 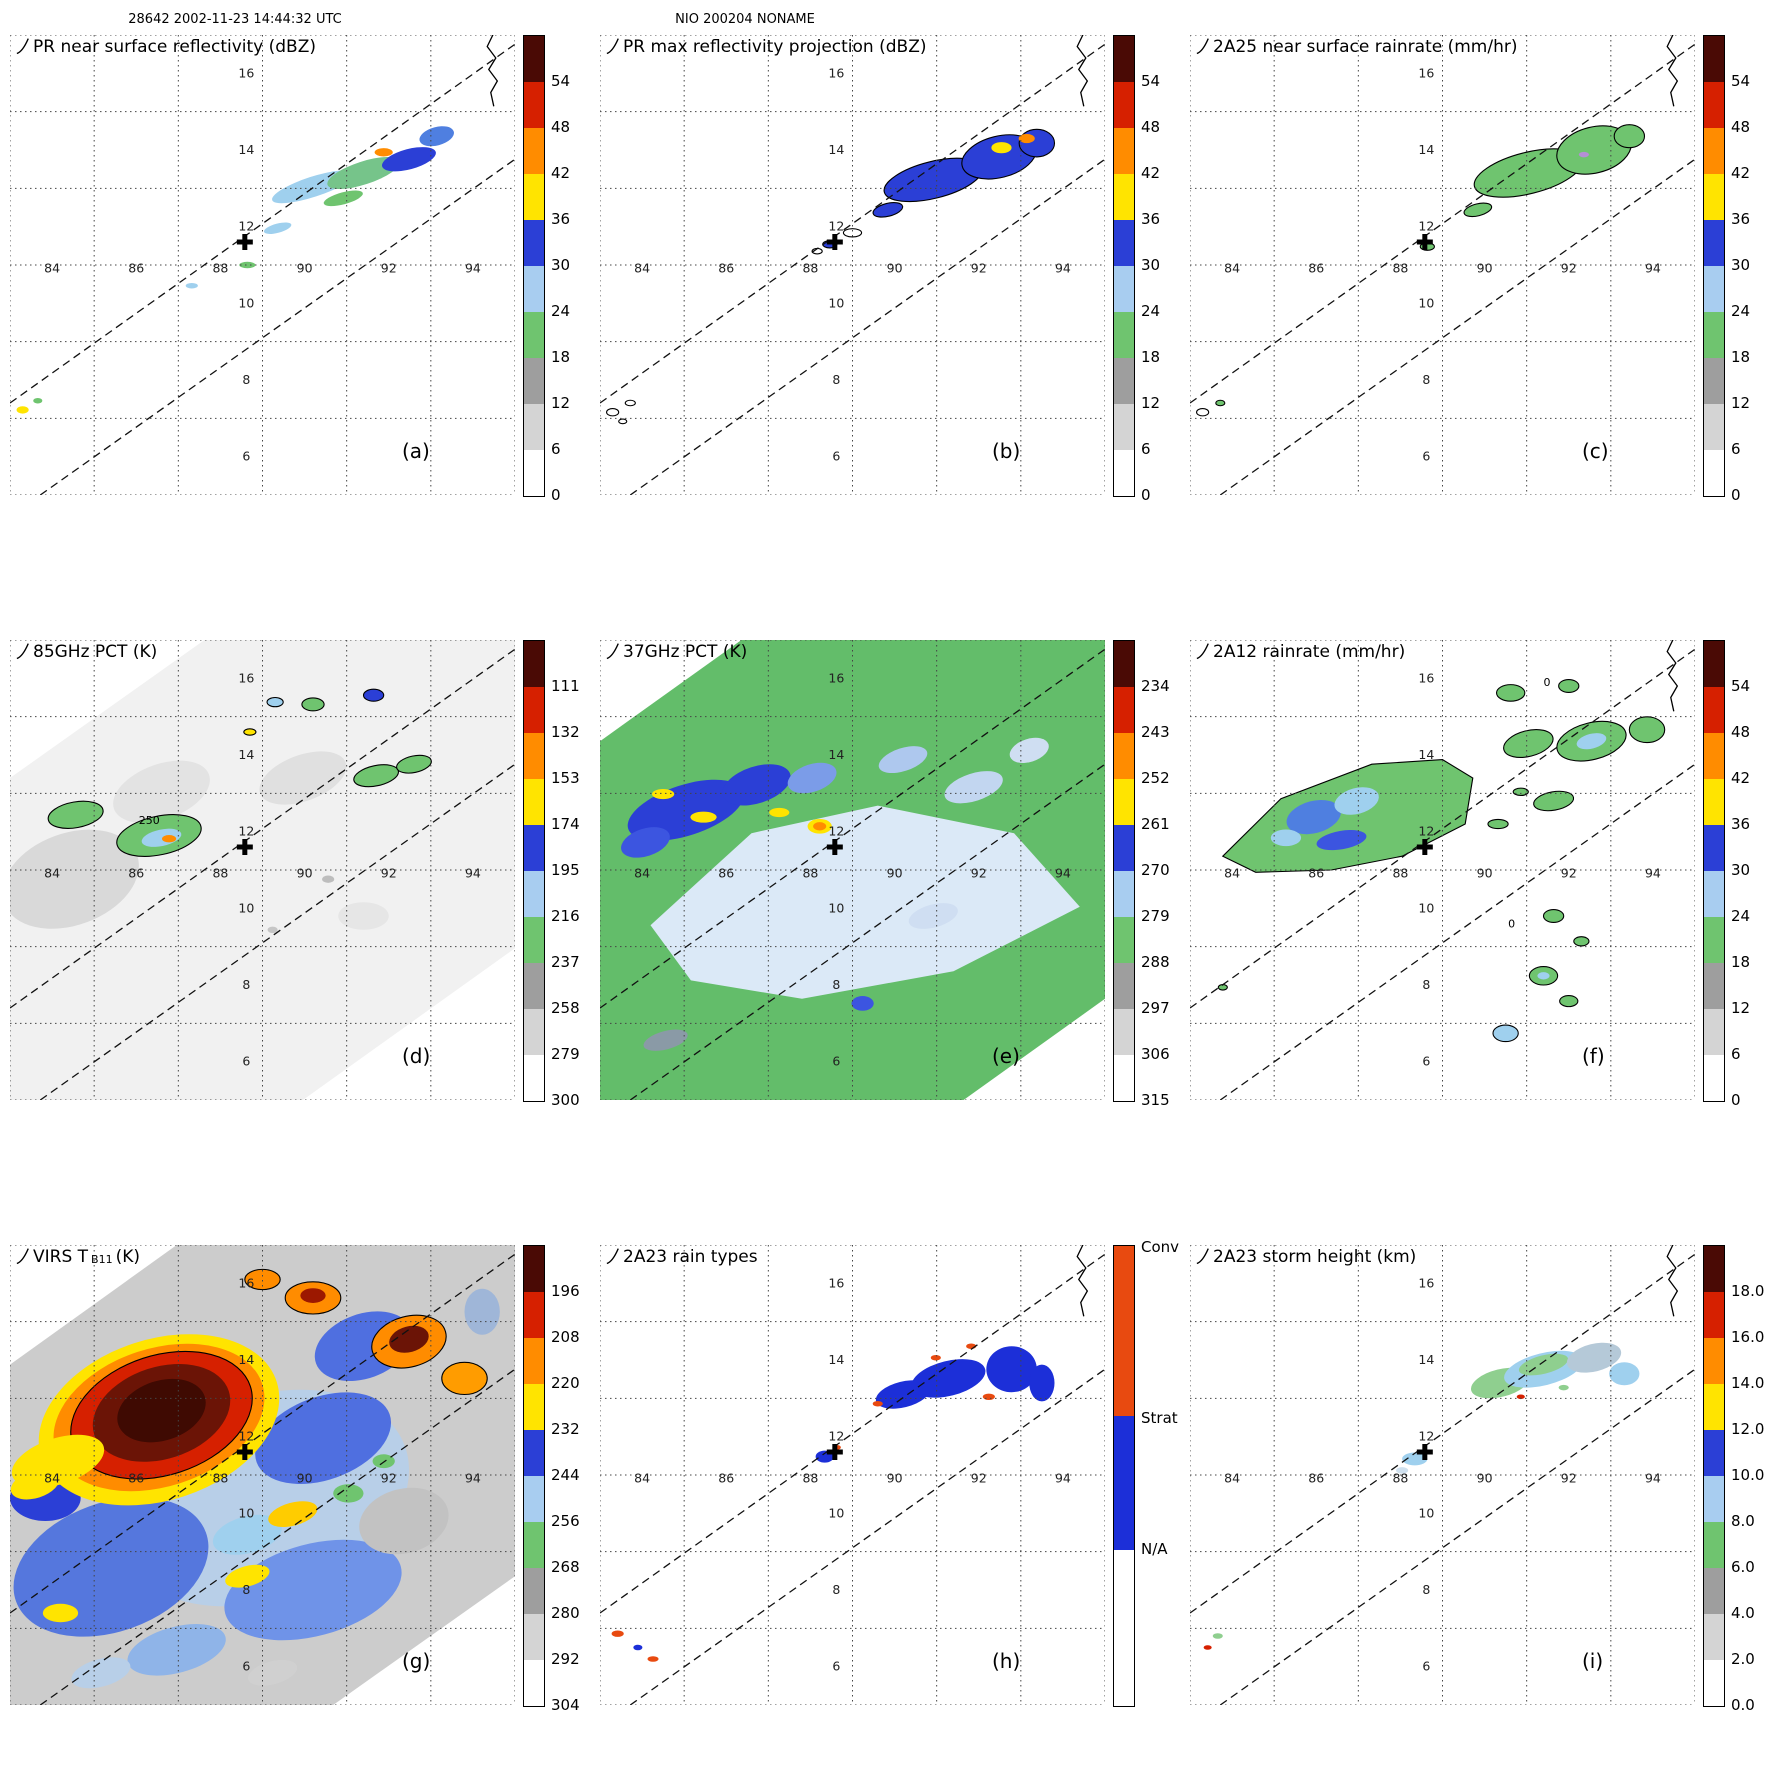 I want to click on colorbar-tick-label: 24, so click(x=1151, y=311).